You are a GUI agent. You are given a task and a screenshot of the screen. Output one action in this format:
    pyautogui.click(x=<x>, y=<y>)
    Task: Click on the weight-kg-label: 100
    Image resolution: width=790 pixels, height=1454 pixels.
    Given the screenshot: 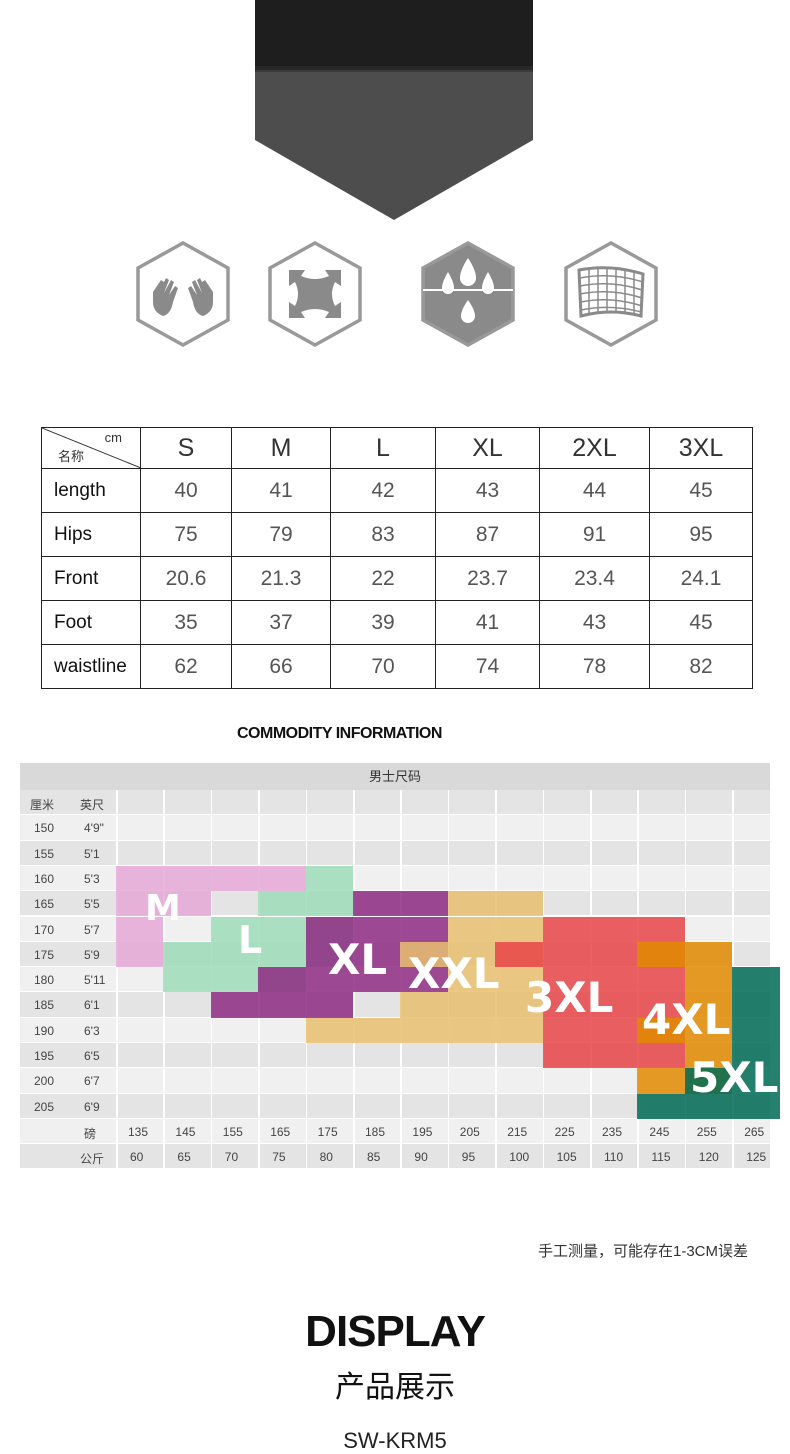 What is the action you would take?
    pyautogui.click(x=519, y=1157)
    